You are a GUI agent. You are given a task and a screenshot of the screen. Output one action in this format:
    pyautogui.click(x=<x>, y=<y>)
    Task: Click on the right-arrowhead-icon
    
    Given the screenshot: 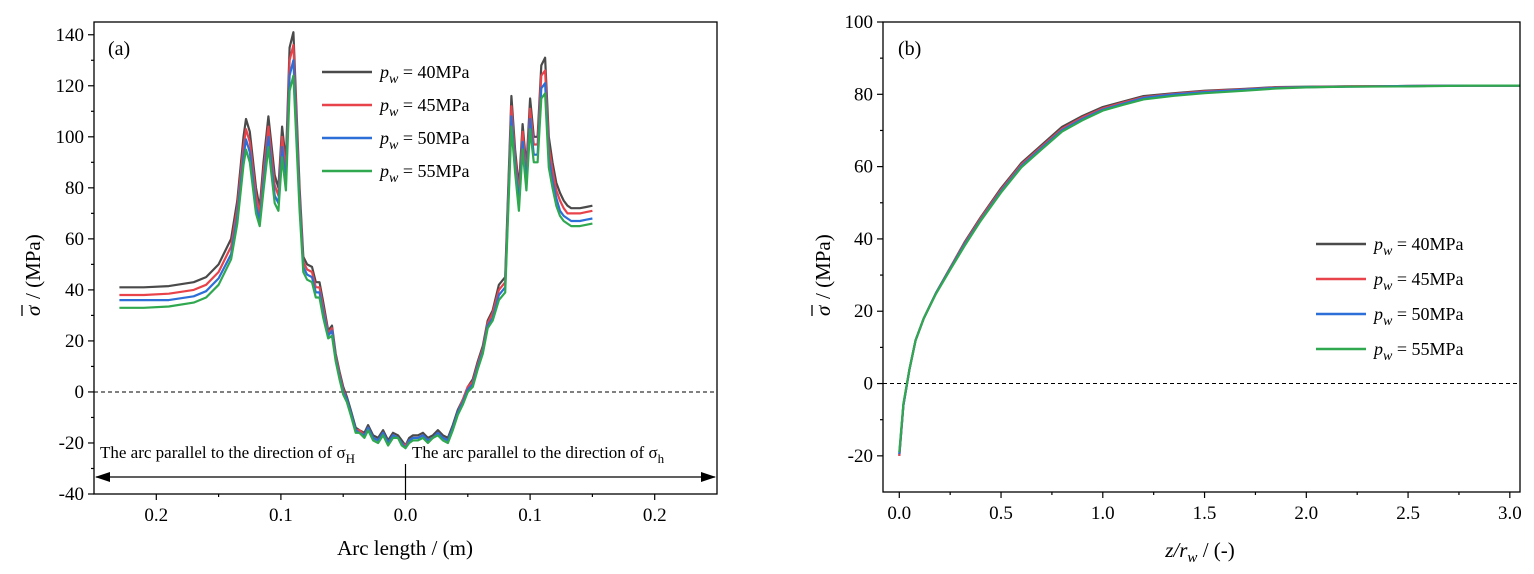 What is the action you would take?
    pyautogui.click(x=708, y=477)
    